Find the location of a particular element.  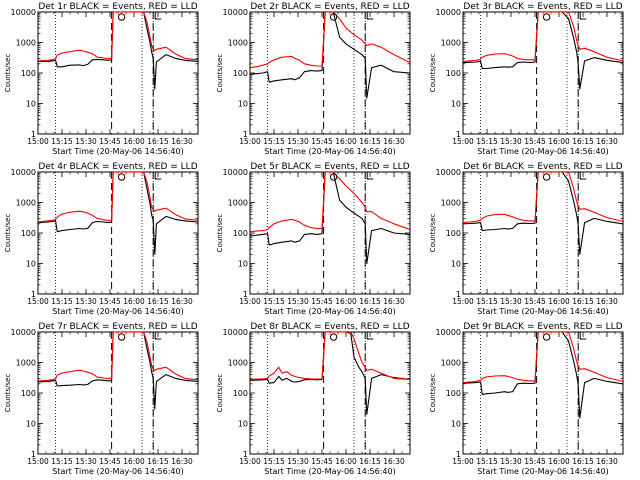

panel-title: Det 3r BLACK = Events, RED = LLD is located at coordinates (542, 7).